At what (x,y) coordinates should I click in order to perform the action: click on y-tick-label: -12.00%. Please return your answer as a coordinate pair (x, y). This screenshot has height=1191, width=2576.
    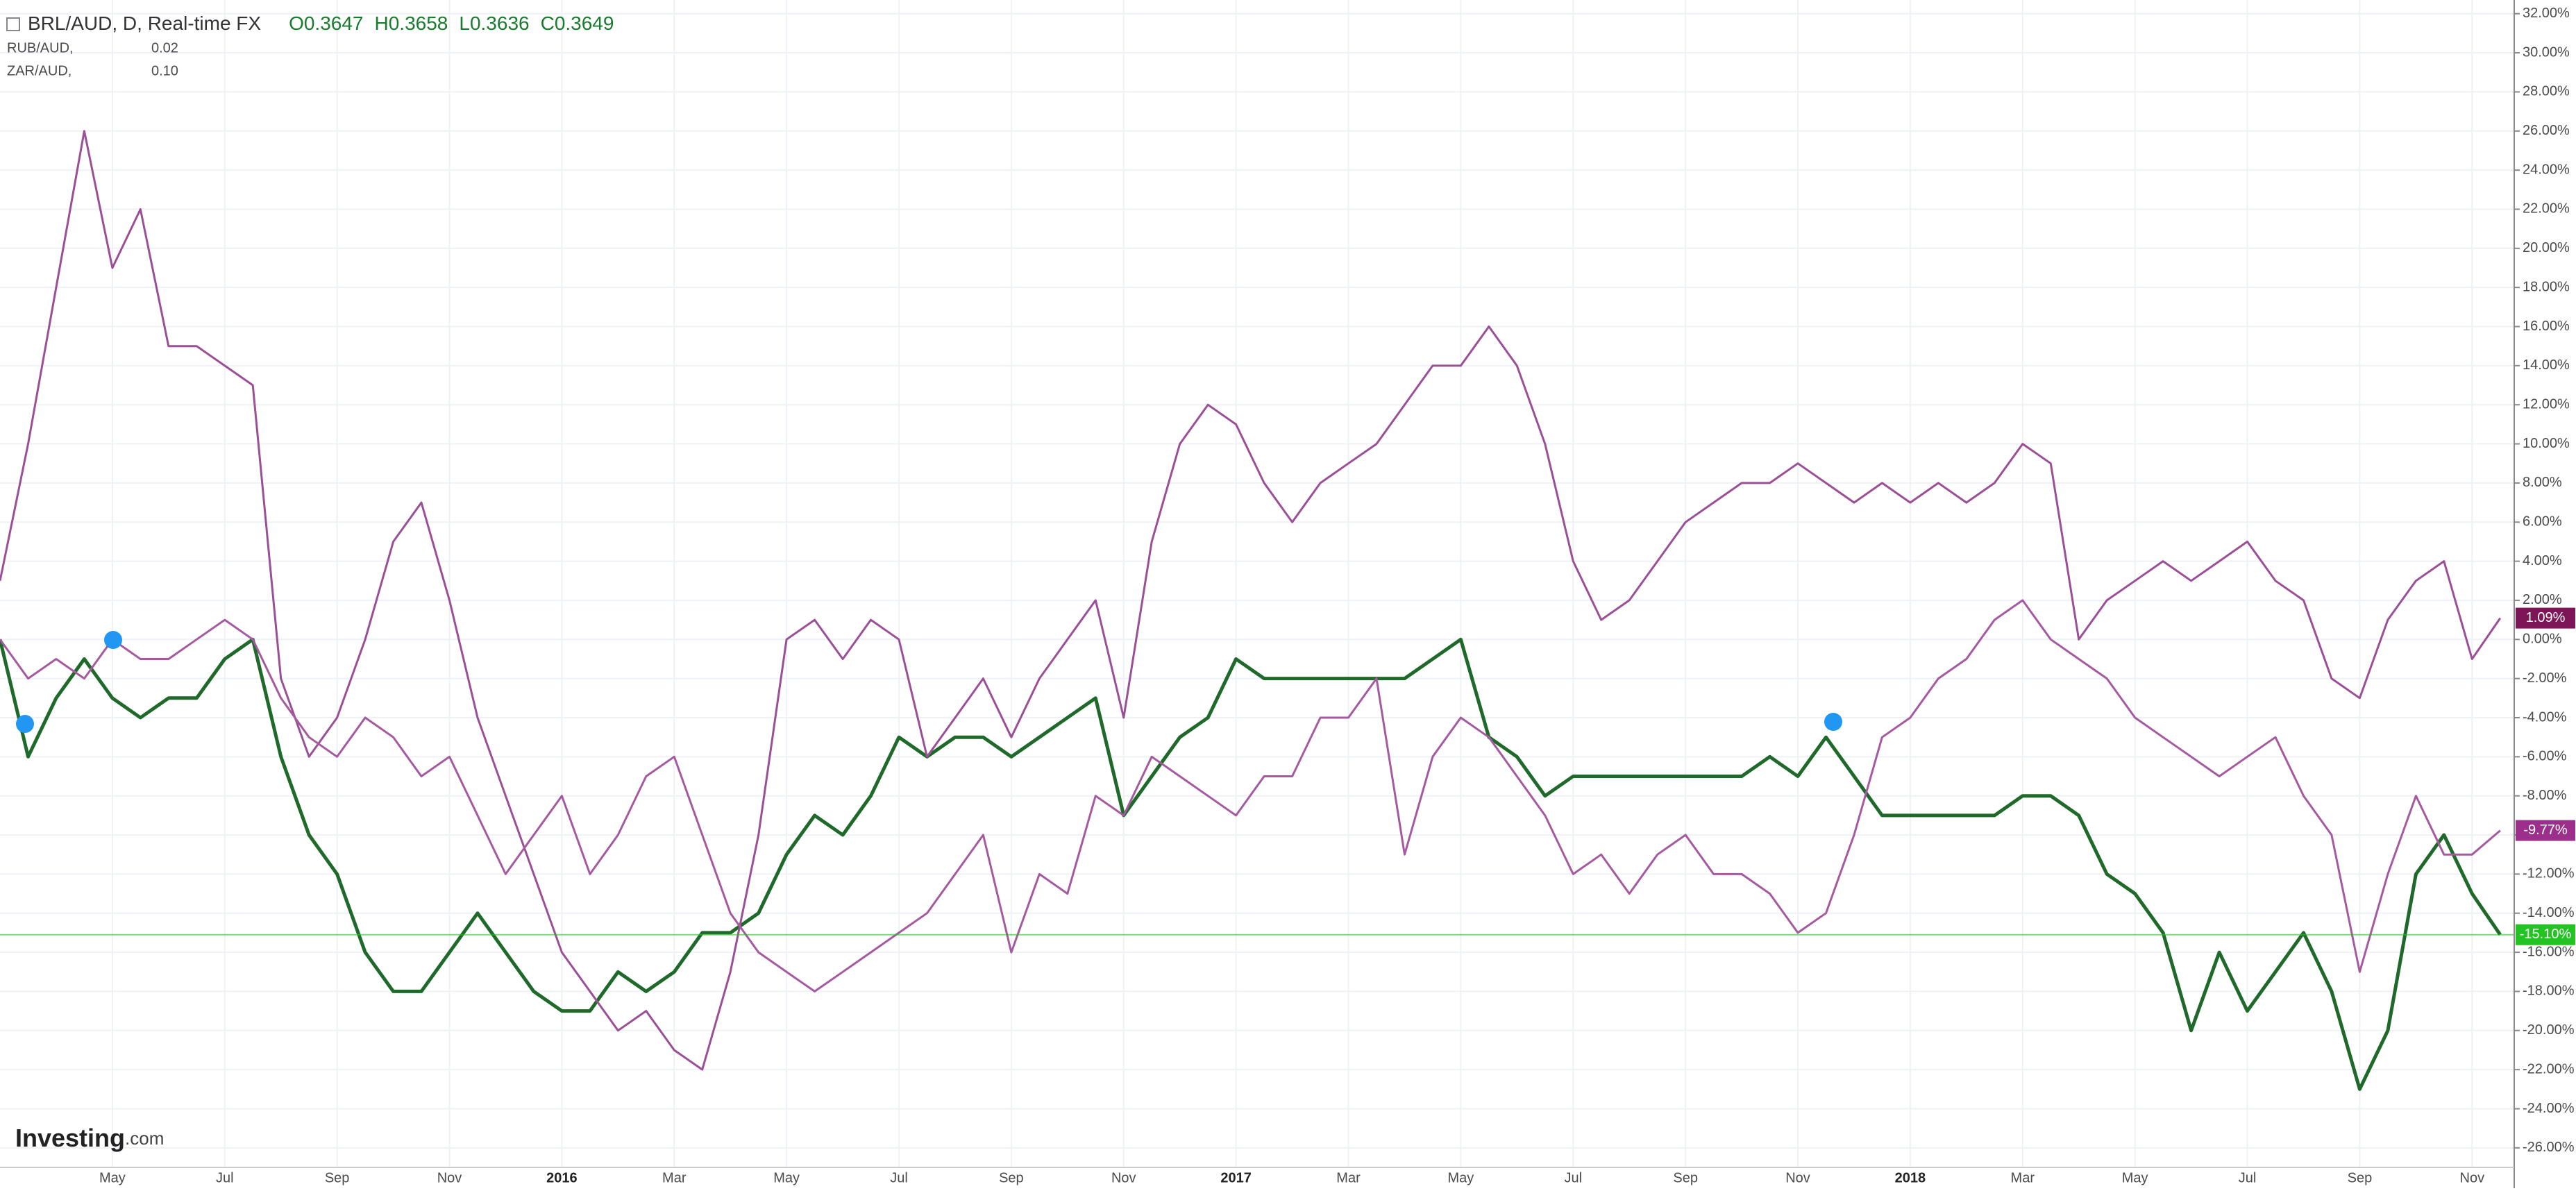
    Looking at the image, I should click on (2549, 873).